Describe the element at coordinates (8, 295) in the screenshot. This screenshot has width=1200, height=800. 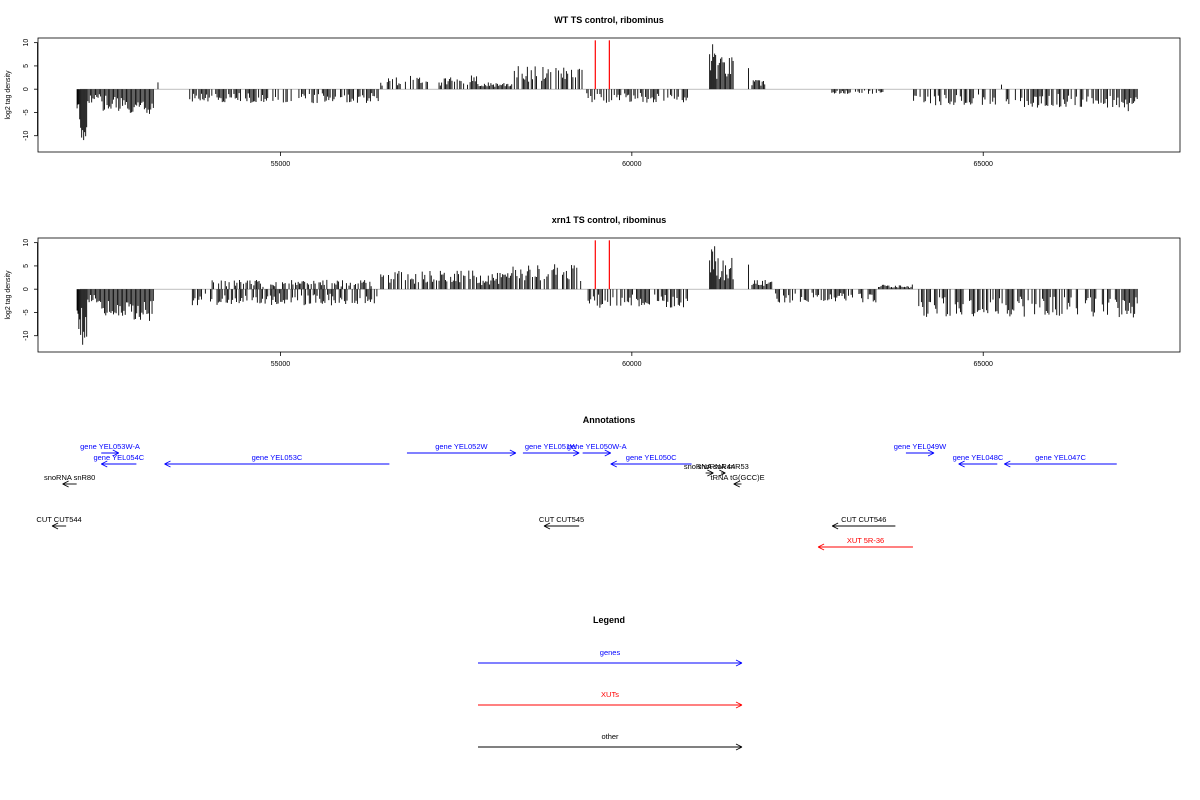
I see `xrn1-y-axis-label: log2 tag density` at that location.